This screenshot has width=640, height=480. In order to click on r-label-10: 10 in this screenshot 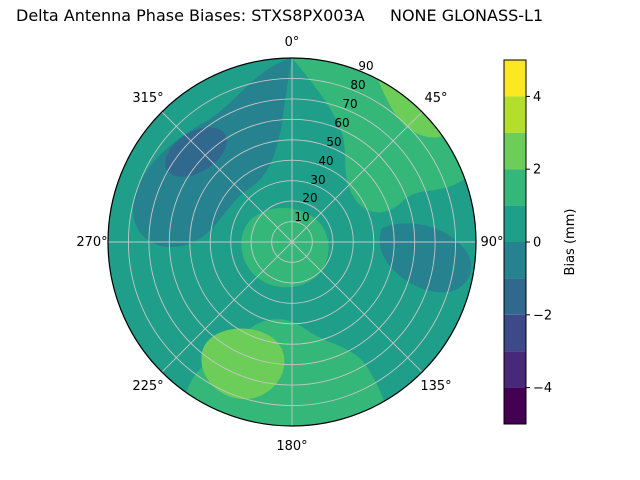, I will do `click(301, 217)`.